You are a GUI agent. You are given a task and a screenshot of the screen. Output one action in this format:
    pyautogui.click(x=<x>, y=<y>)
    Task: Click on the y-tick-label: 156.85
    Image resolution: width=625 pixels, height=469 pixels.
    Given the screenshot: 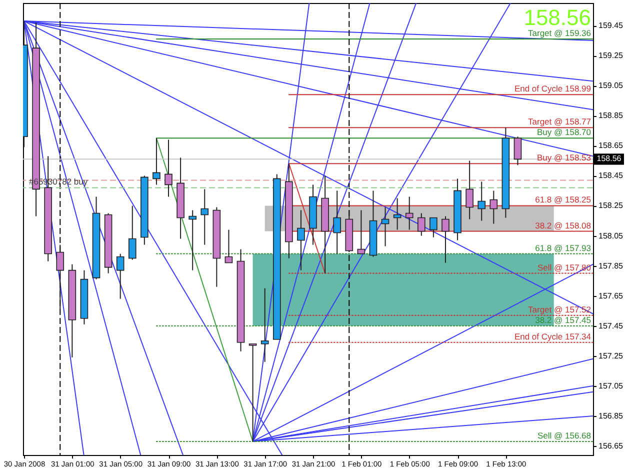 What is the action you would take?
    pyautogui.click(x=611, y=415)
    